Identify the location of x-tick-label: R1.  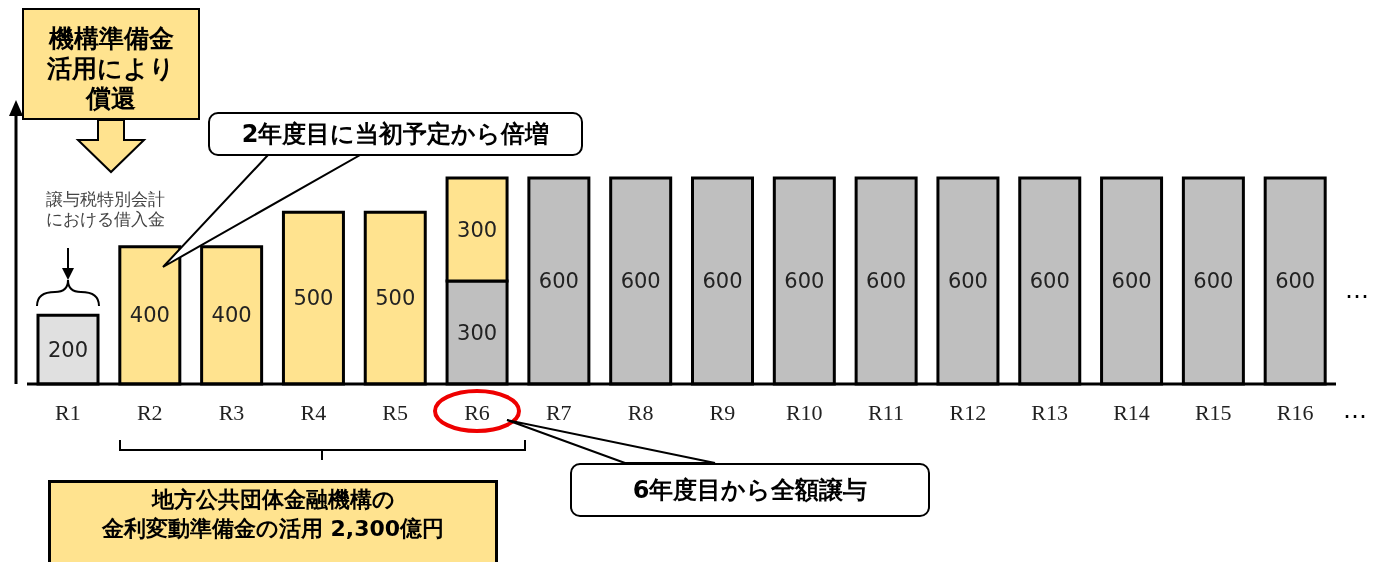
(68, 412).